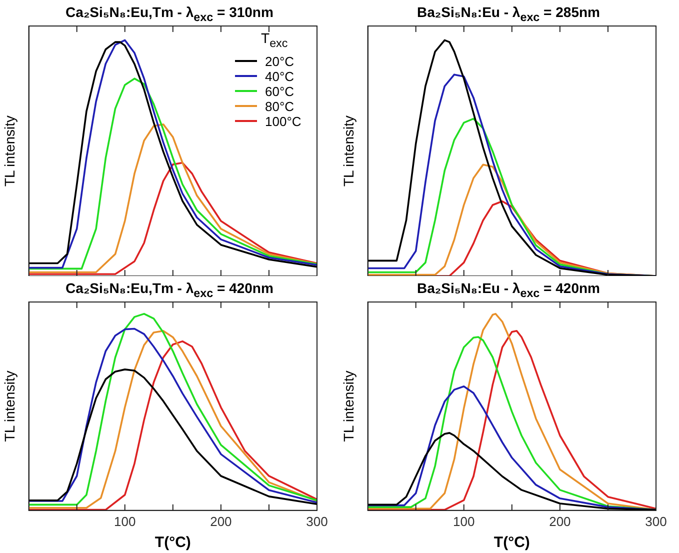 The image size is (679, 553). What do you see at coordinates (169, 289) in the screenshot?
I see `chart-title: Ca₂Si₅N₈:Eu,Tm - λ$_{exc}$ = 420nm` at bounding box center [169, 289].